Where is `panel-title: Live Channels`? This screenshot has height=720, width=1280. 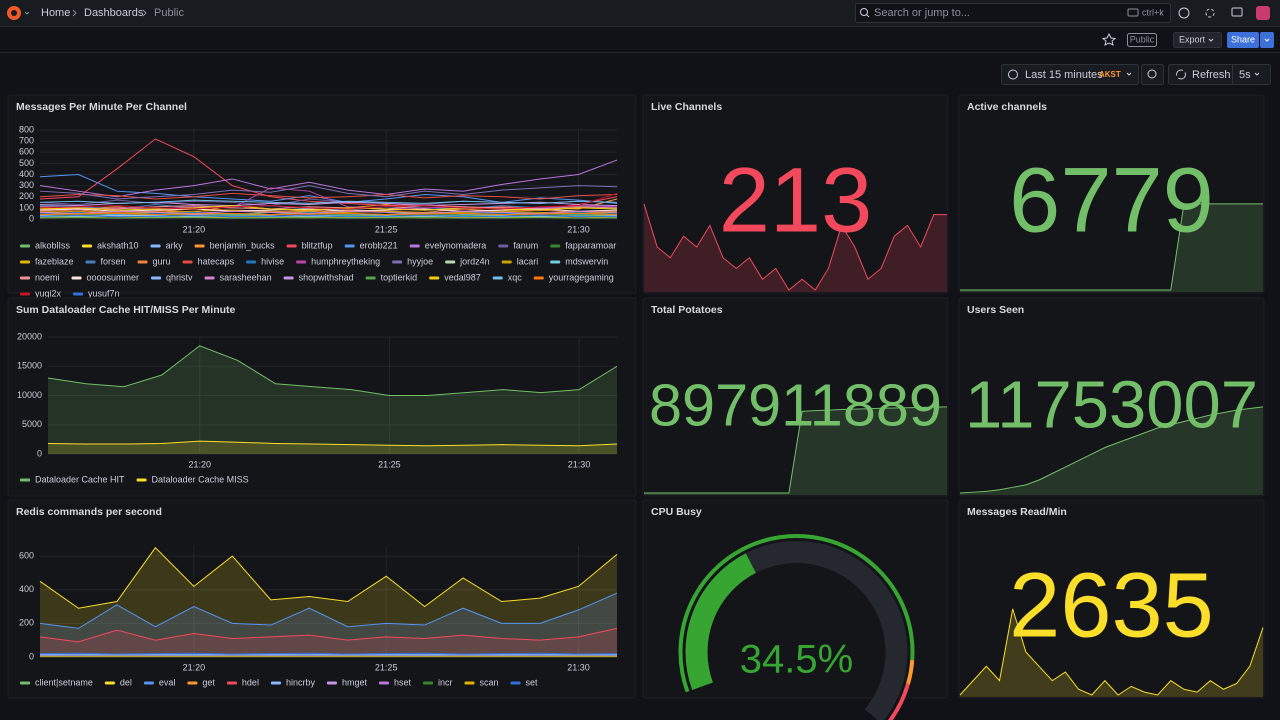
panel-title: Live Channels is located at coordinates (686, 107).